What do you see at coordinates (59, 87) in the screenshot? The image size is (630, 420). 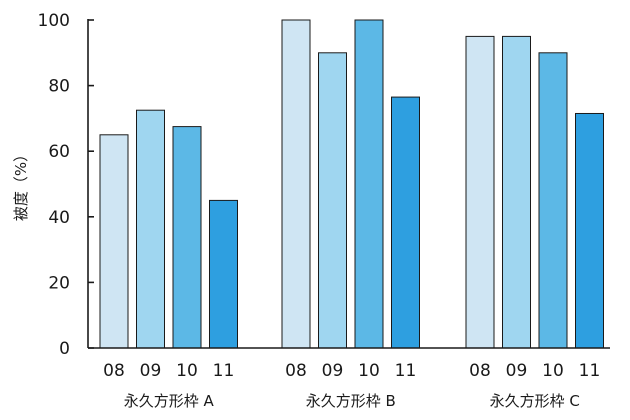 I see `y-tick-label: 80` at bounding box center [59, 87].